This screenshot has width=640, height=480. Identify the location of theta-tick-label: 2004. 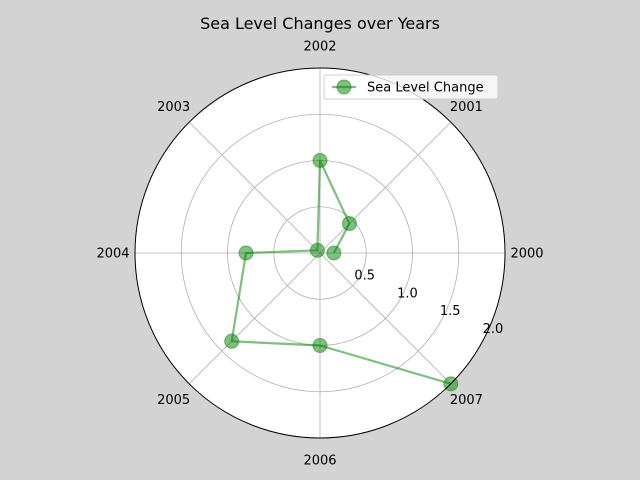
(112, 254).